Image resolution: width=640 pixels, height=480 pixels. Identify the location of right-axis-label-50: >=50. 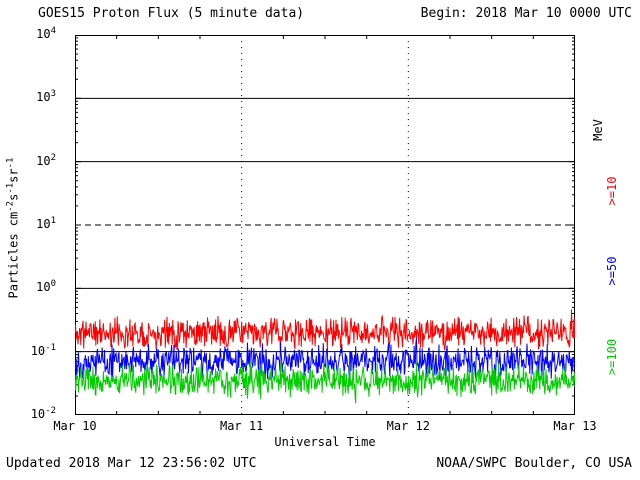
(612, 271).